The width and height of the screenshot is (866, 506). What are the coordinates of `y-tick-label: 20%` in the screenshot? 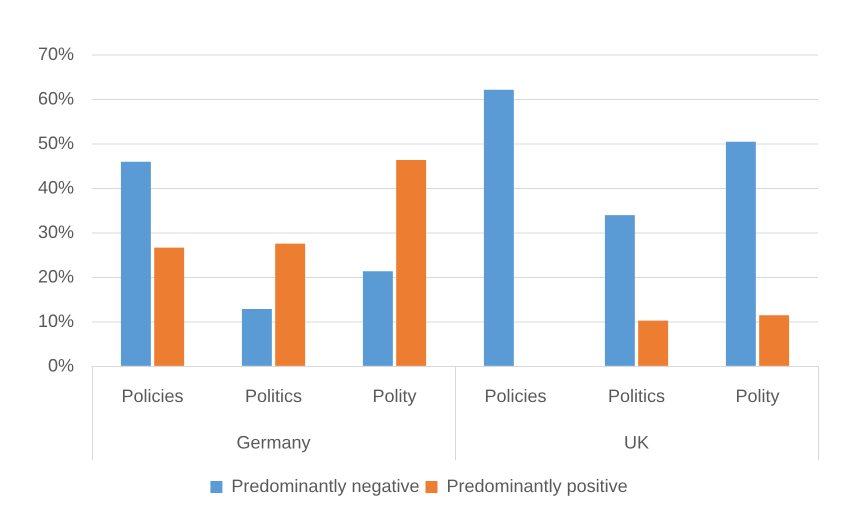 It's located at (56, 276).